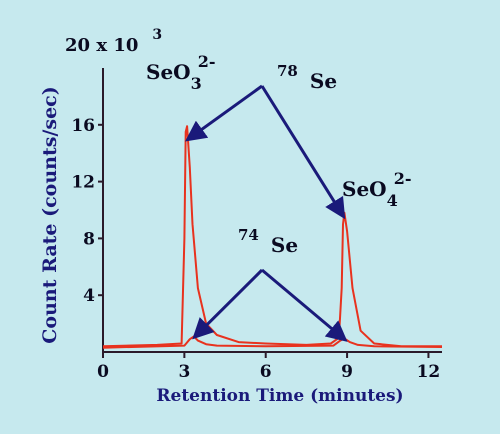 Image resolution: width=500 pixels, height=434 pixels. I want to click on se78-mass: 78, so click(287, 71).